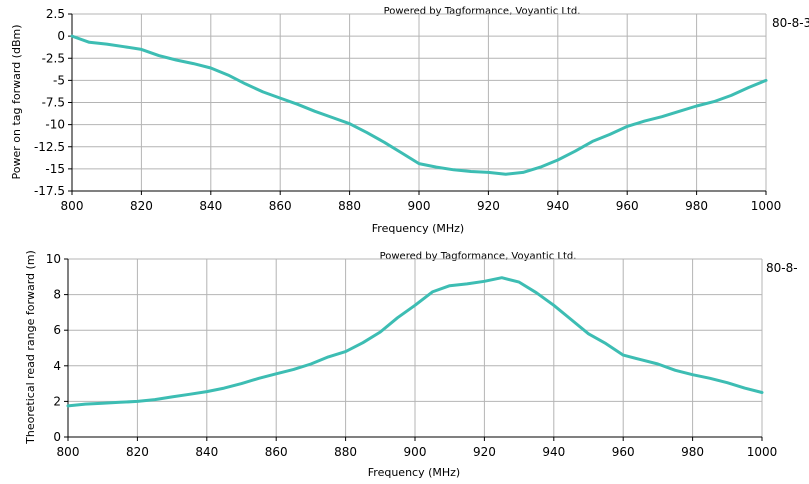 This screenshot has height=484, width=809. Describe the element at coordinates (30, 347) in the screenshot. I see `chart2-y-axis-title: Theoretical read range forward (m)` at that location.